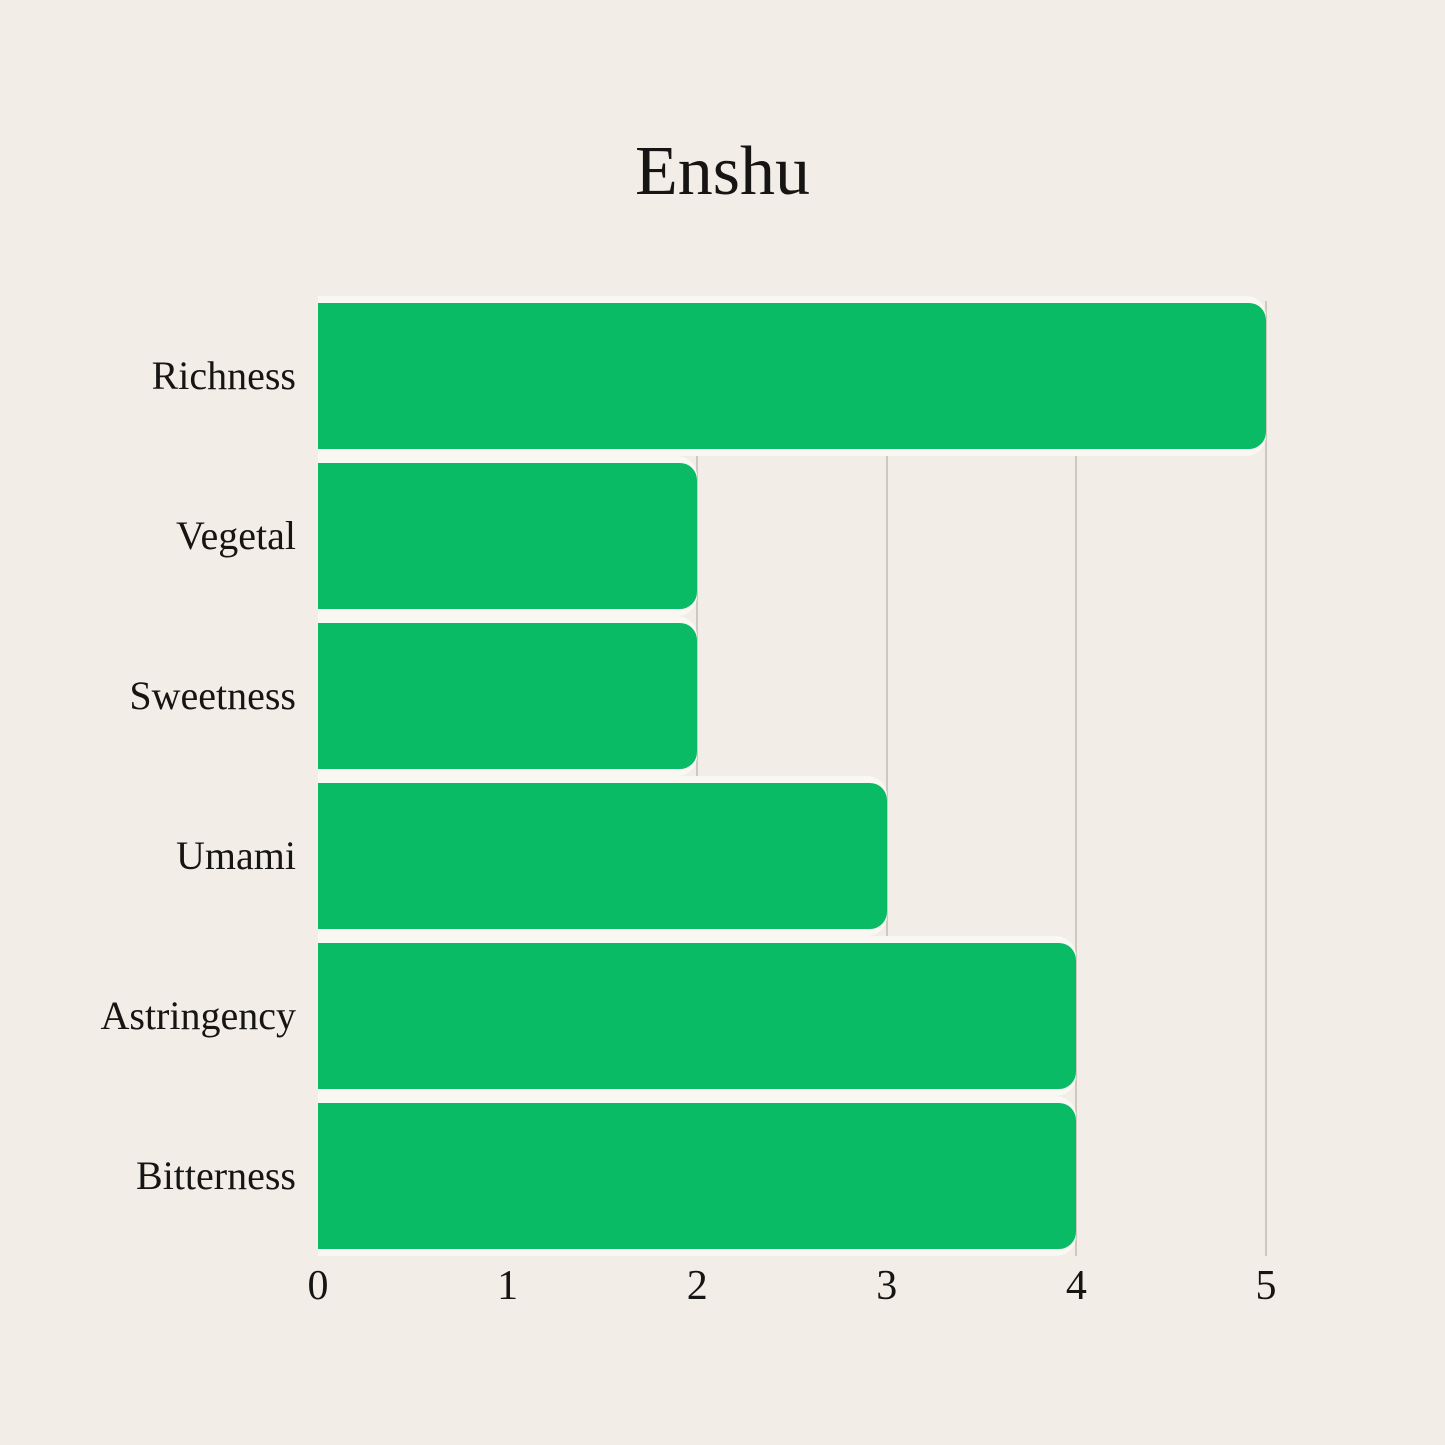  What do you see at coordinates (236, 855) in the screenshot?
I see `category-label-umami: Umami` at bounding box center [236, 855].